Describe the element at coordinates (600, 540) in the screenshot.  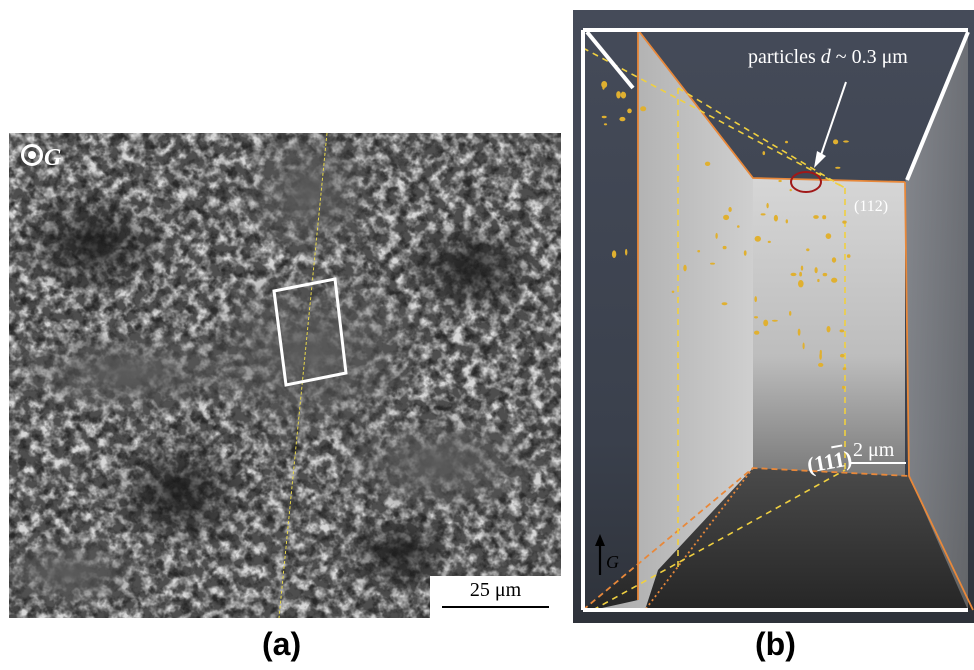
I see `arrow-up-icon` at that location.